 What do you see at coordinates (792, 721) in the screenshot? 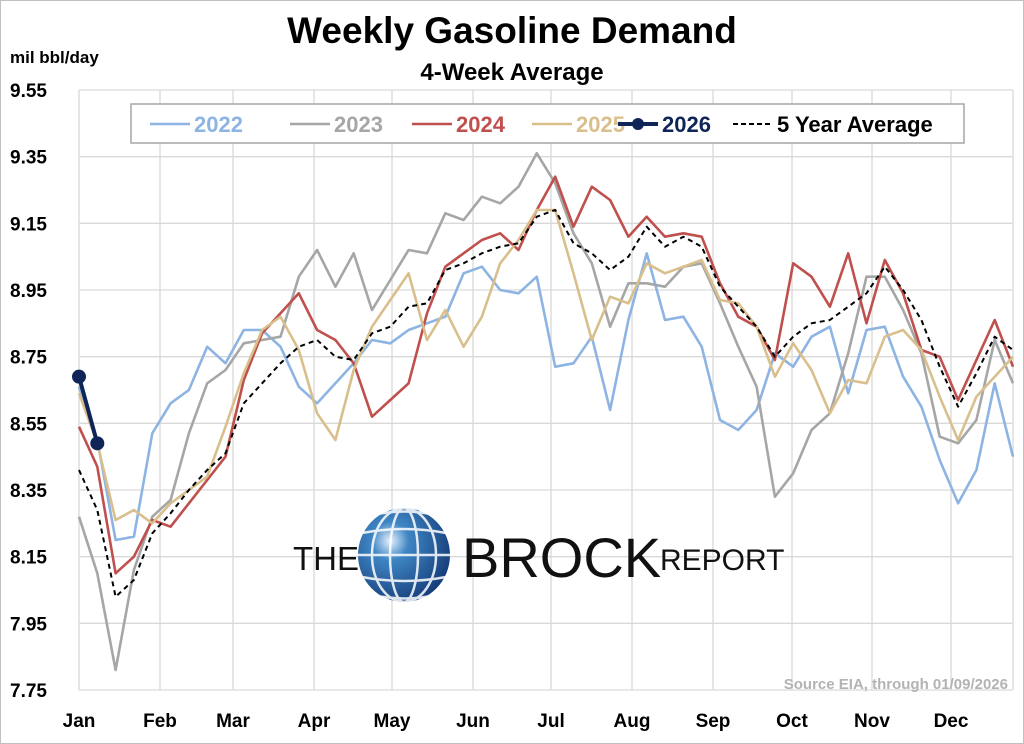
I see `x-tick-label: Oct` at bounding box center [792, 721].